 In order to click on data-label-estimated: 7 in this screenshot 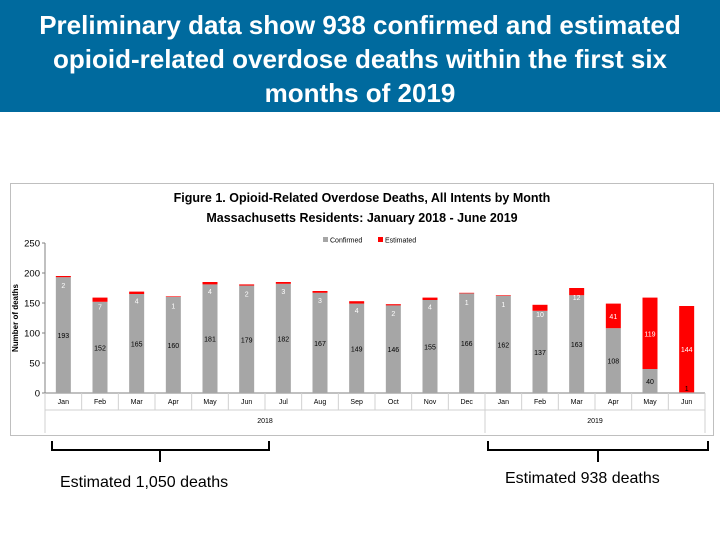, I will do `click(100, 308)`.